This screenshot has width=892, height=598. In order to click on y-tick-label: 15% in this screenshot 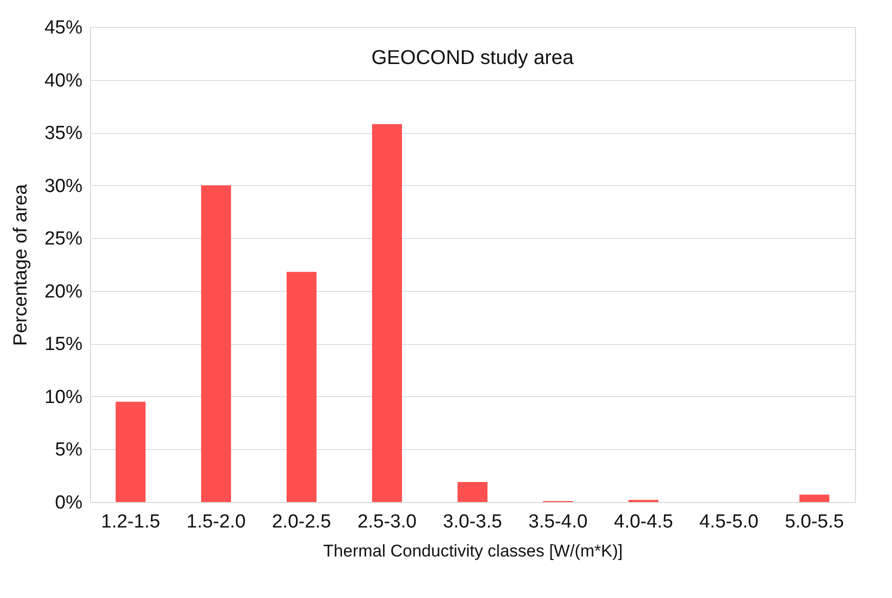, I will do `click(63, 345)`.